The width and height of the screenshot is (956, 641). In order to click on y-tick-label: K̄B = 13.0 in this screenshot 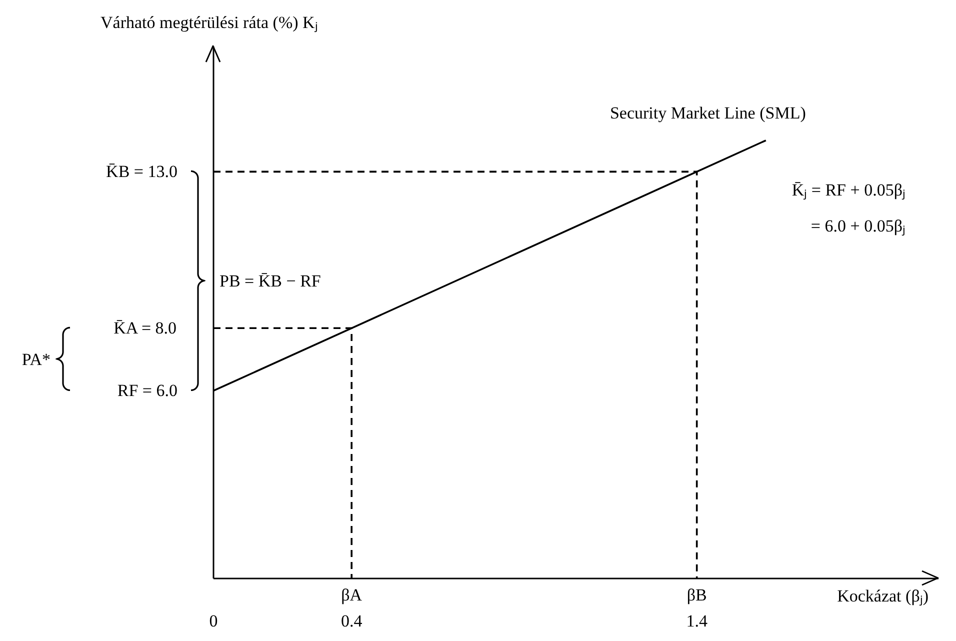, I will do `click(142, 172)`.